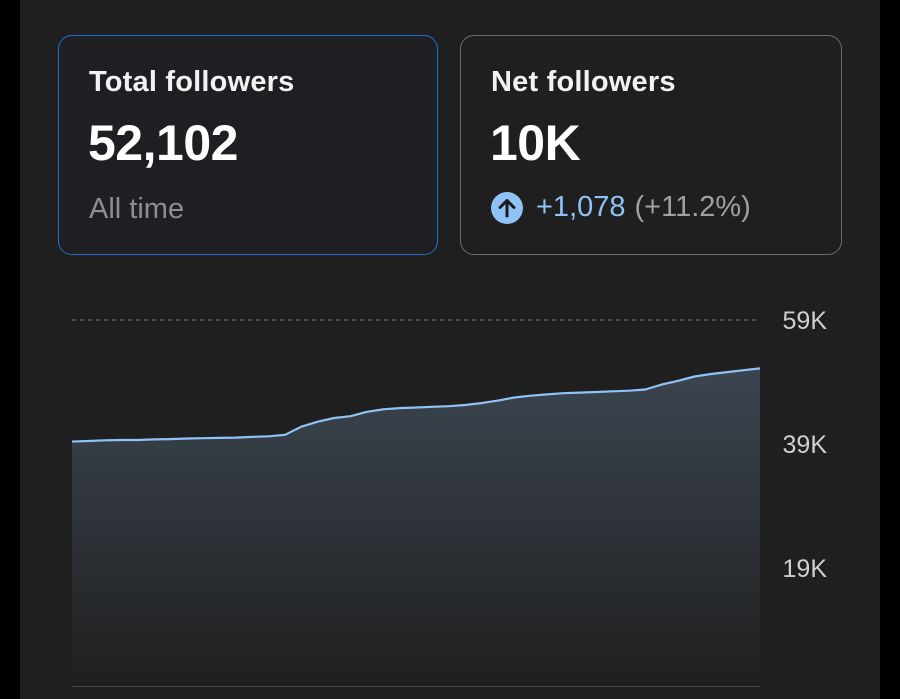 Image resolution: width=900 pixels, height=699 pixels. I want to click on followers-series-line, so click(416, 405).